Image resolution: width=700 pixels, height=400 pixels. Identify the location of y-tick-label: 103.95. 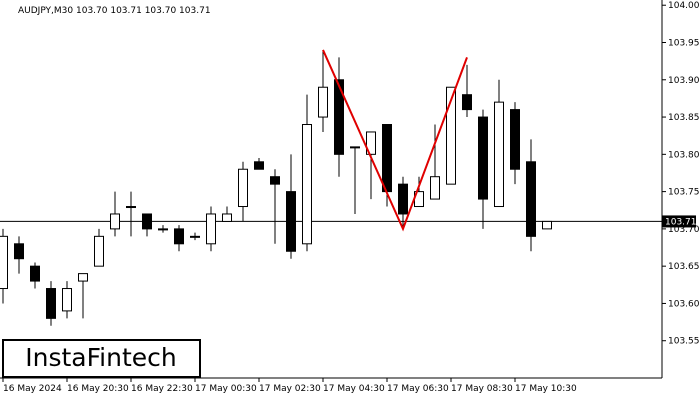
(684, 43).